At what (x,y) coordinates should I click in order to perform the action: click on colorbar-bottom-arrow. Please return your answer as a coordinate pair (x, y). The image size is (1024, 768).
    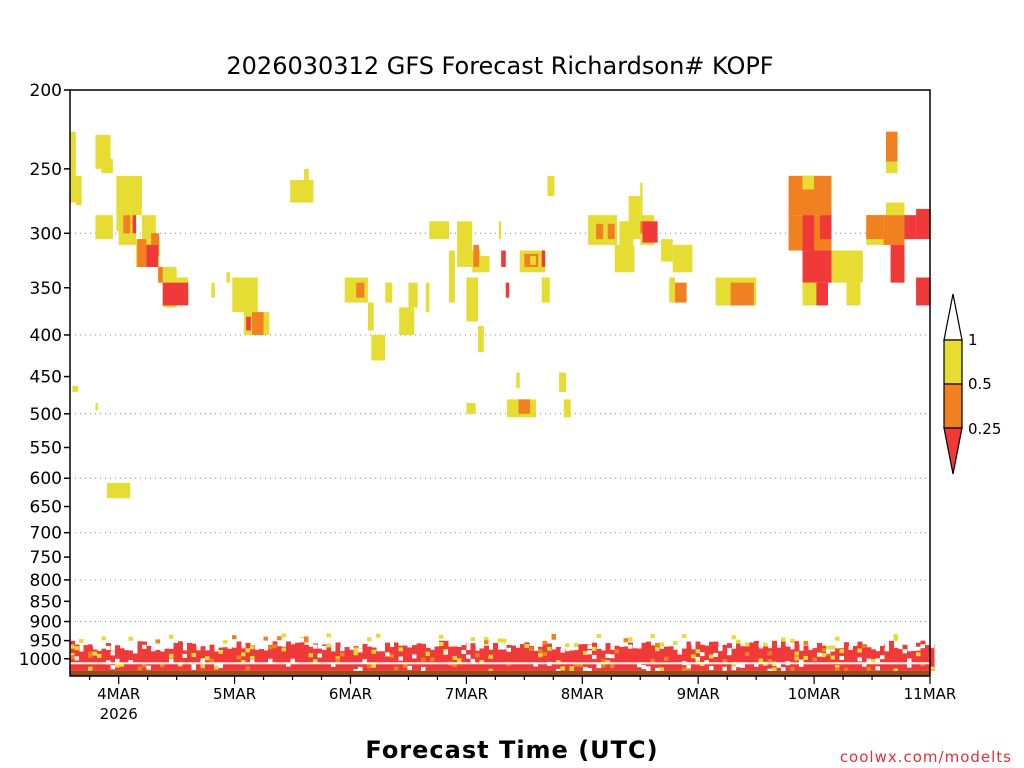
    Looking at the image, I should click on (953, 451).